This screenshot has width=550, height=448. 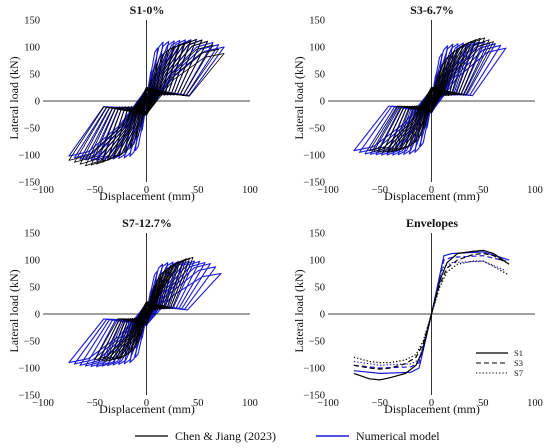 I want to click on panel-title: Envelopes, so click(x=432, y=223).